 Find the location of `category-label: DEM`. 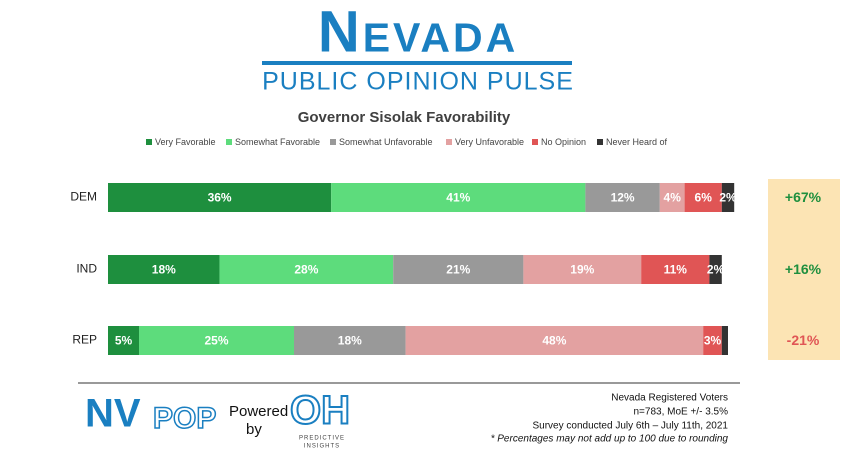

category-label: DEM is located at coordinates (83, 197).